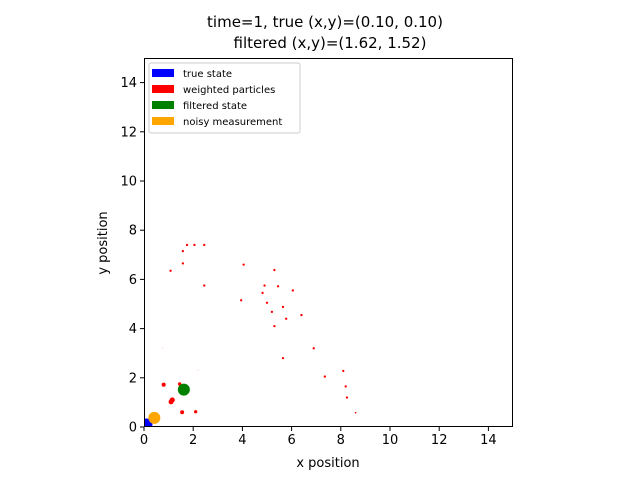  What do you see at coordinates (193, 440) in the screenshot?
I see `x-tick-label: 2` at bounding box center [193, 440].